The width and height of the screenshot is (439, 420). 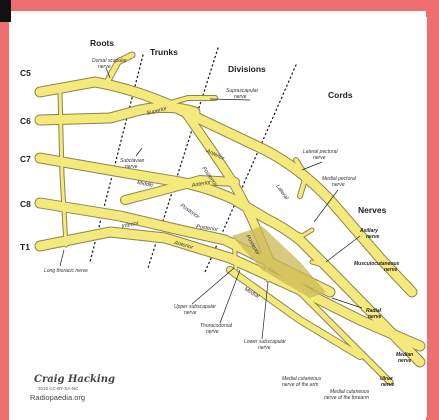 I want to click on header-nerves: Nerves, so click(x=372, y=210).